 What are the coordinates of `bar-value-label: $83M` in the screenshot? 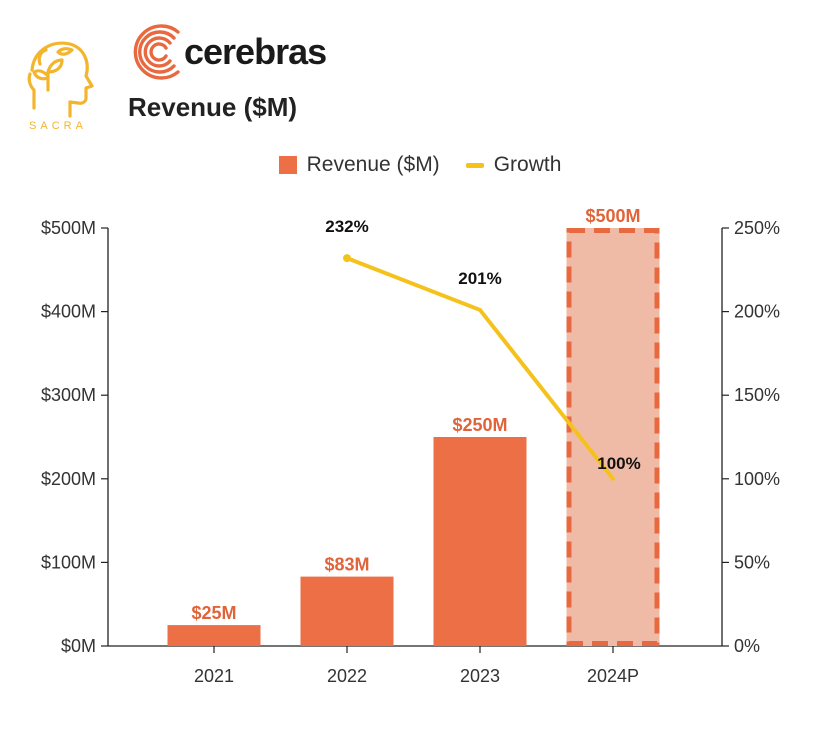 It's located at (346, 565).